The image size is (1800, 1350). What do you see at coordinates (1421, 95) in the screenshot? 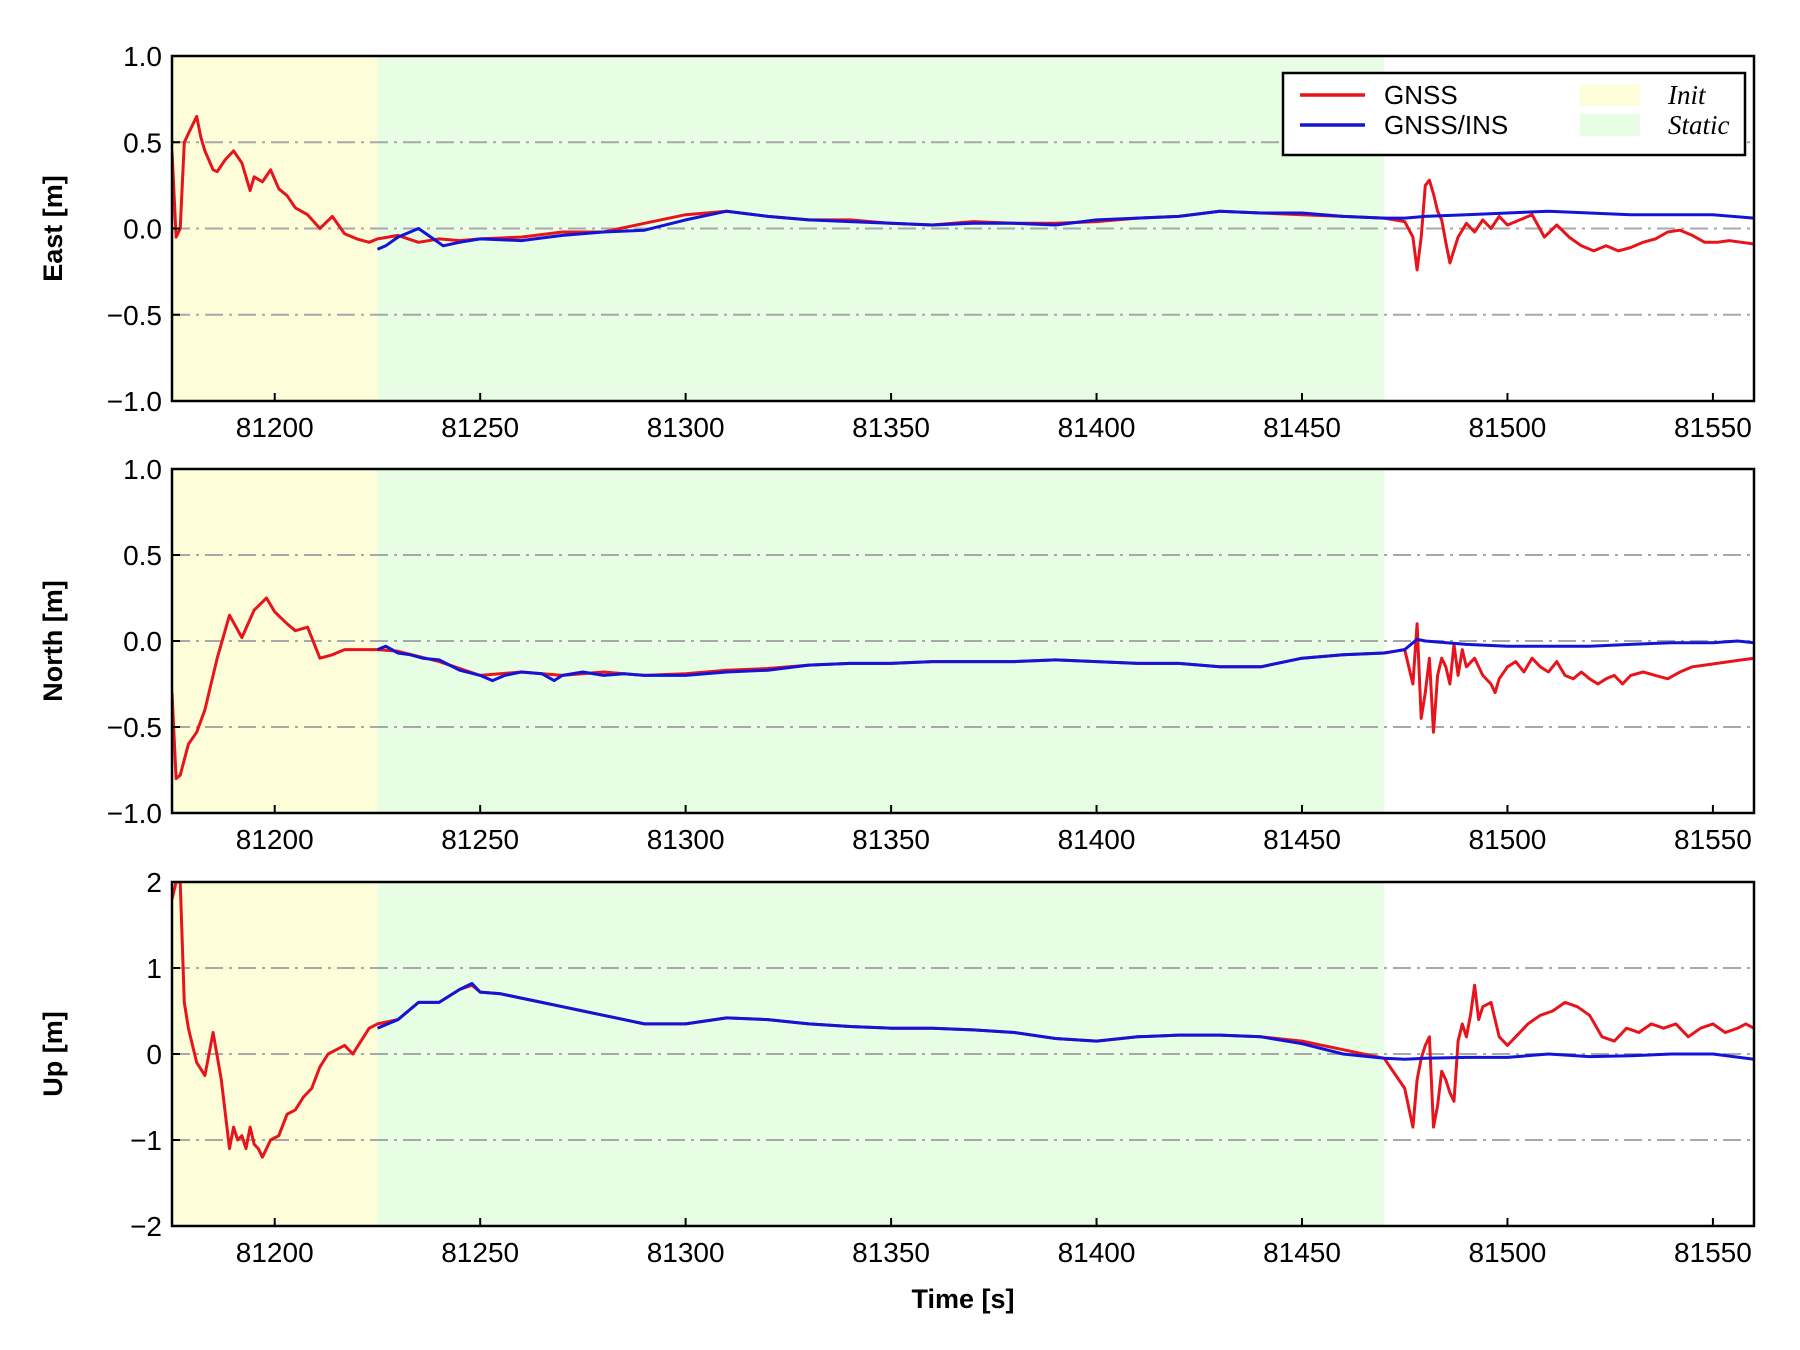
I see `legend-label: GNSS` at bounding box center [1421, 95].